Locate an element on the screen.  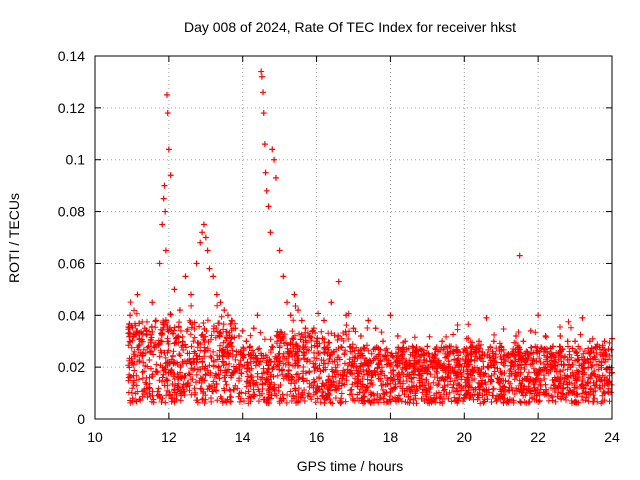
x-tick-label: 12 is located at coordinates (169, 437).